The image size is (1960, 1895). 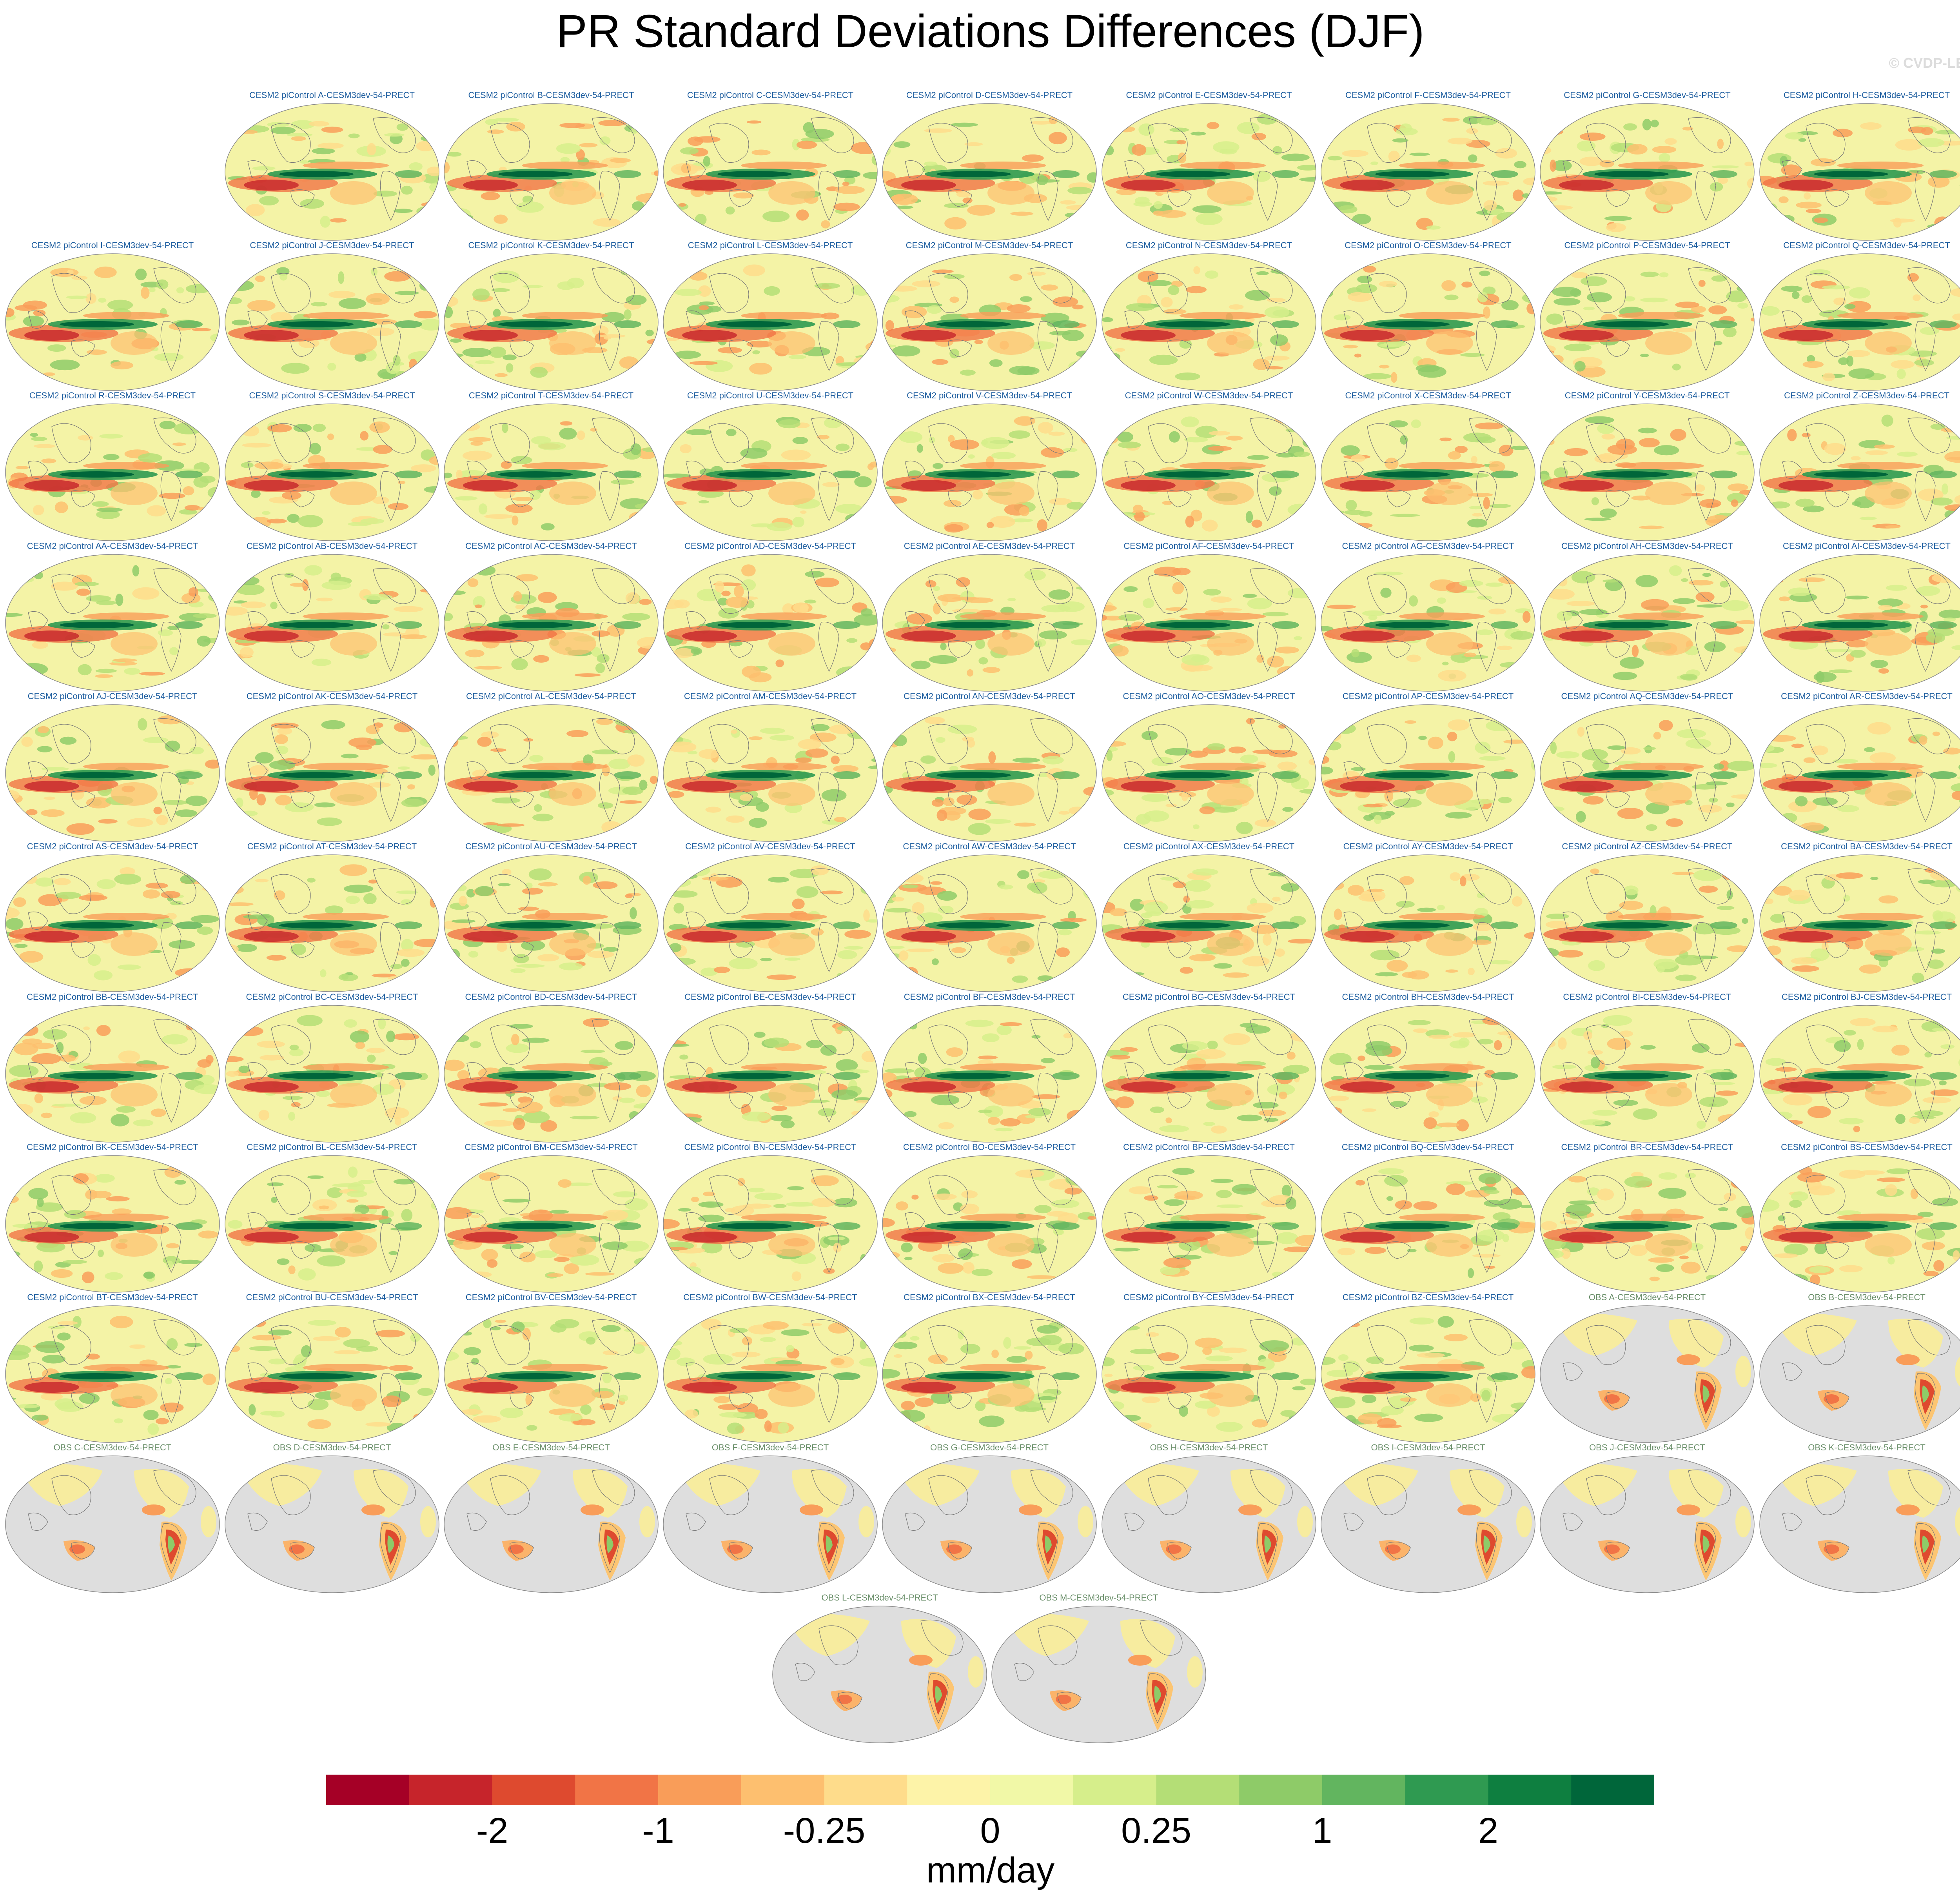 I want to click on map-panel-title: CESM2 piControl AJ-CESM3dev-54-PRECT, so click(x=112, y=696).